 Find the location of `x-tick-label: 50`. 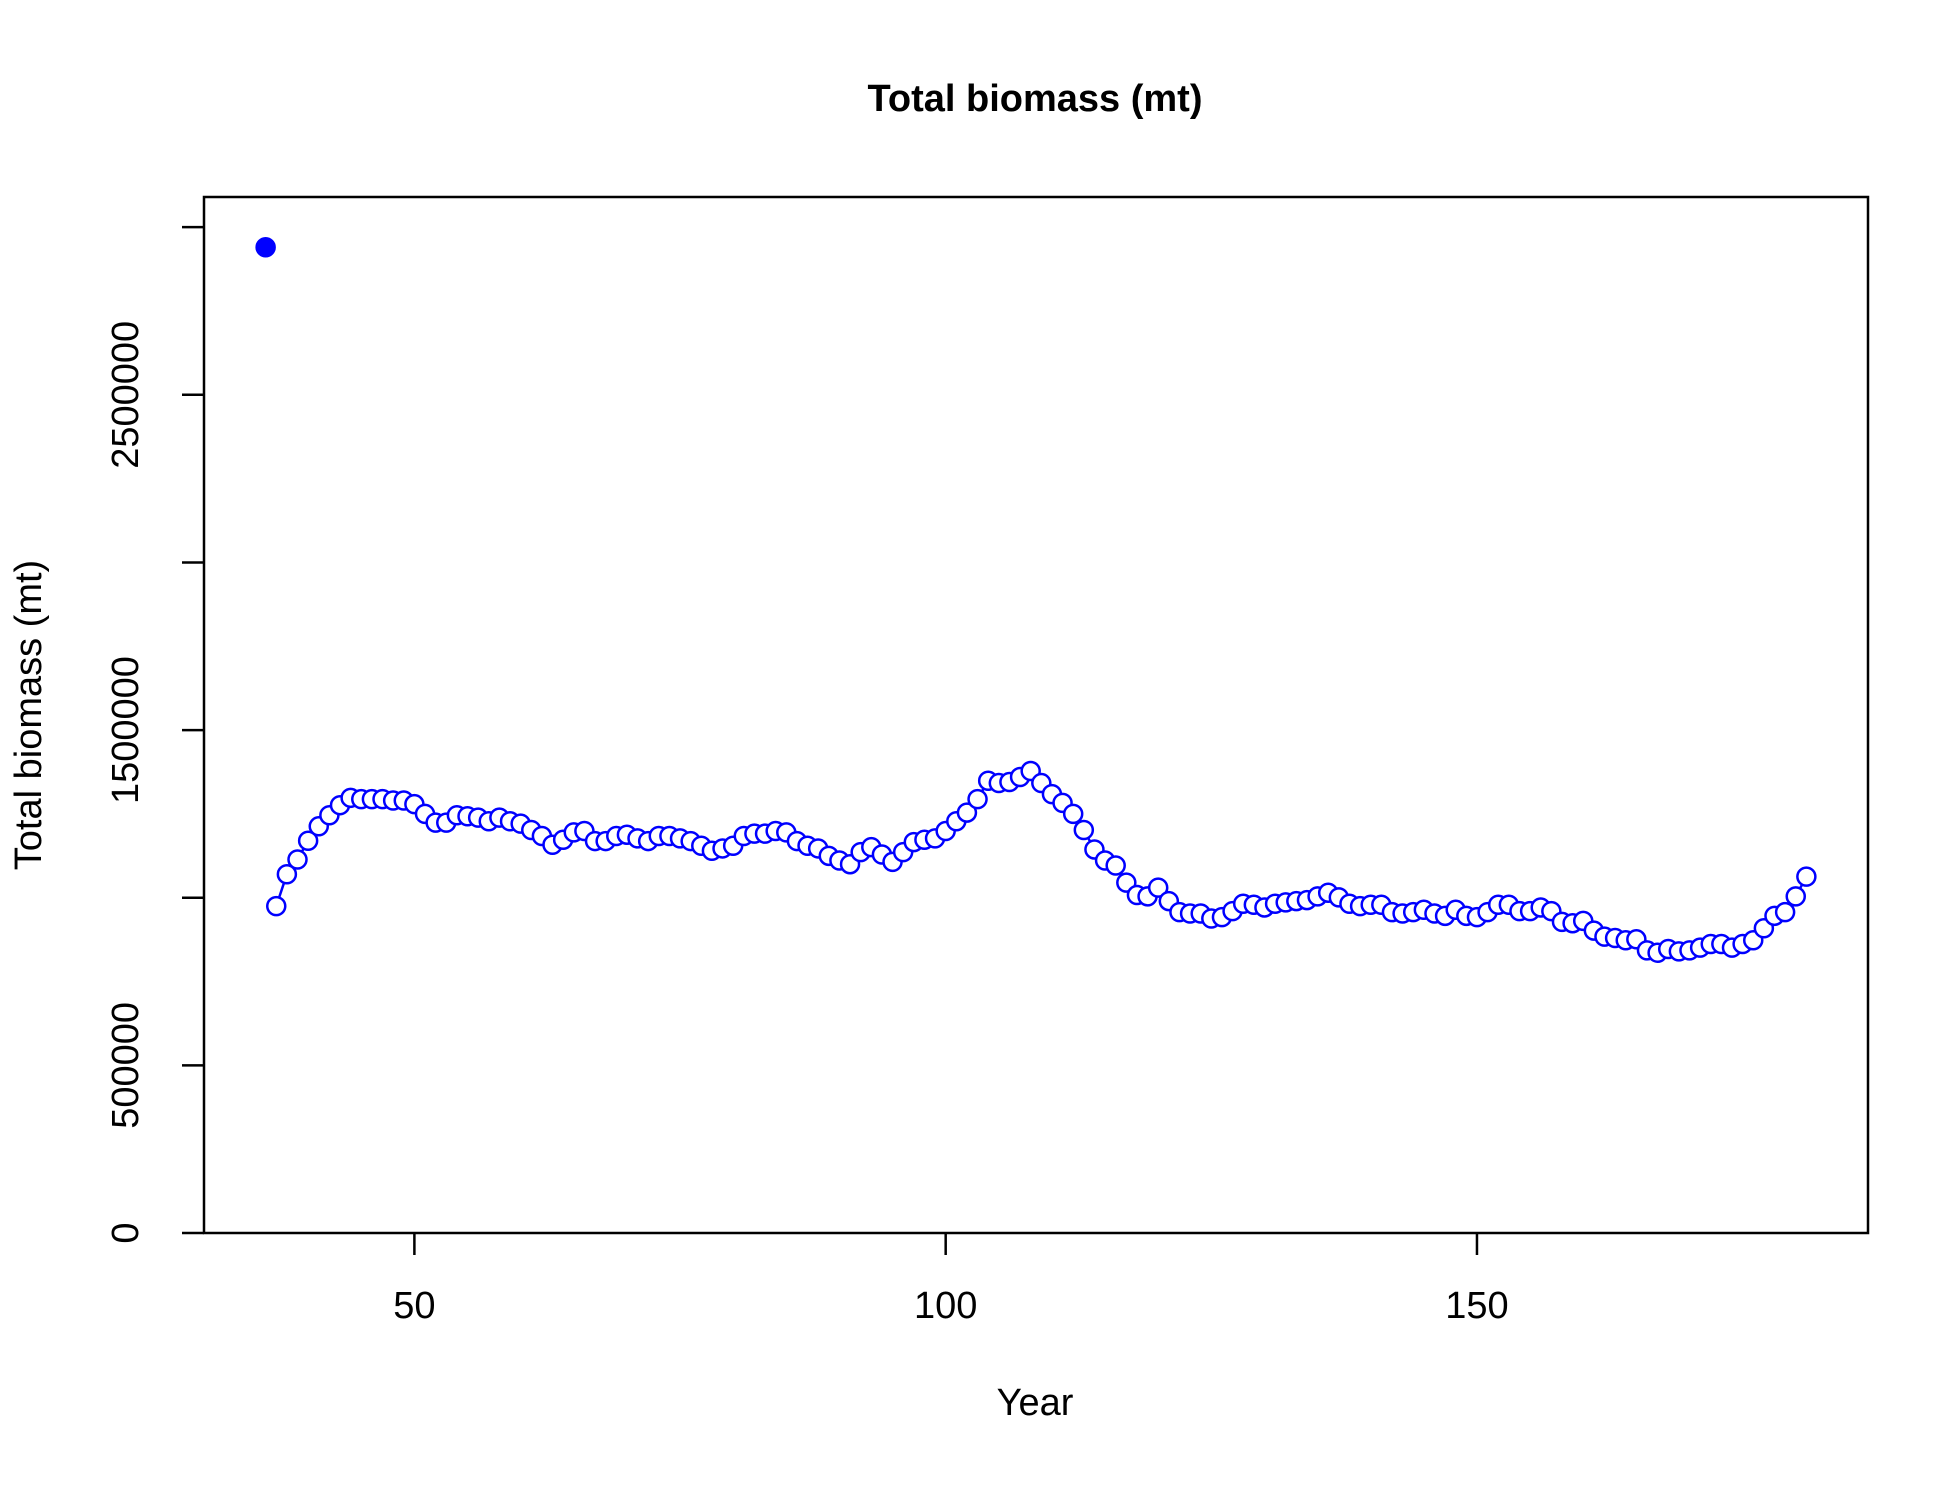

x-tick-label: 50 is located at coordinates (414, 1306).